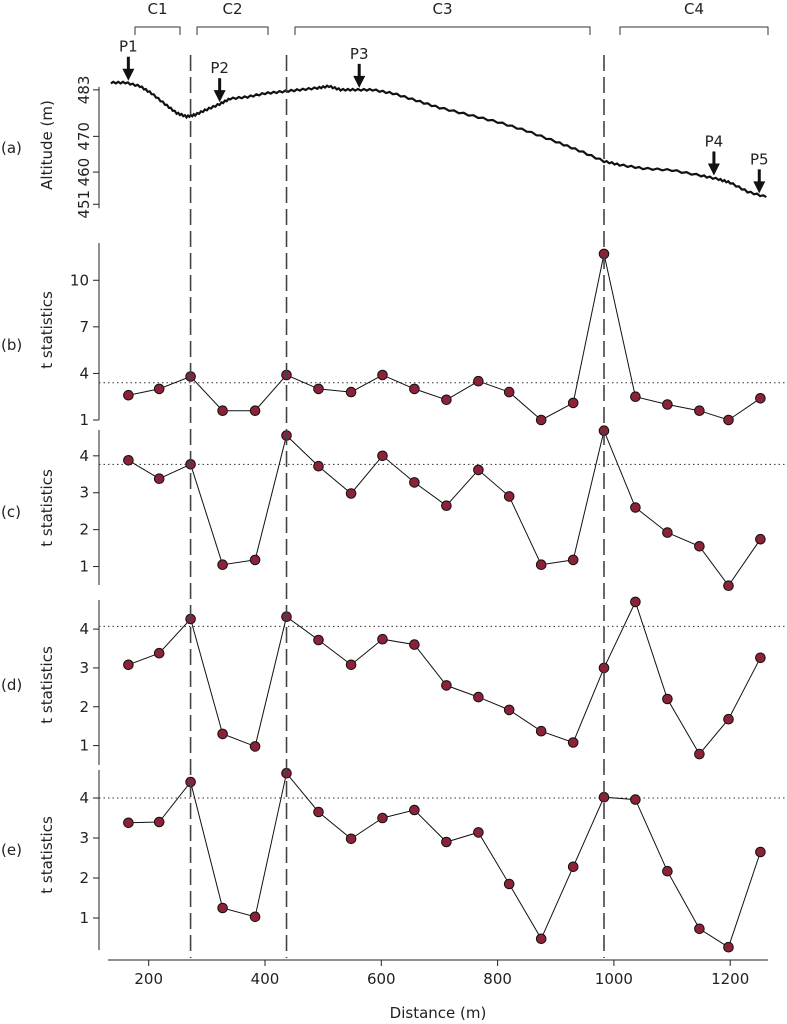 The image size is (787, 1024). I want to click on series-line, so click(444, 860).